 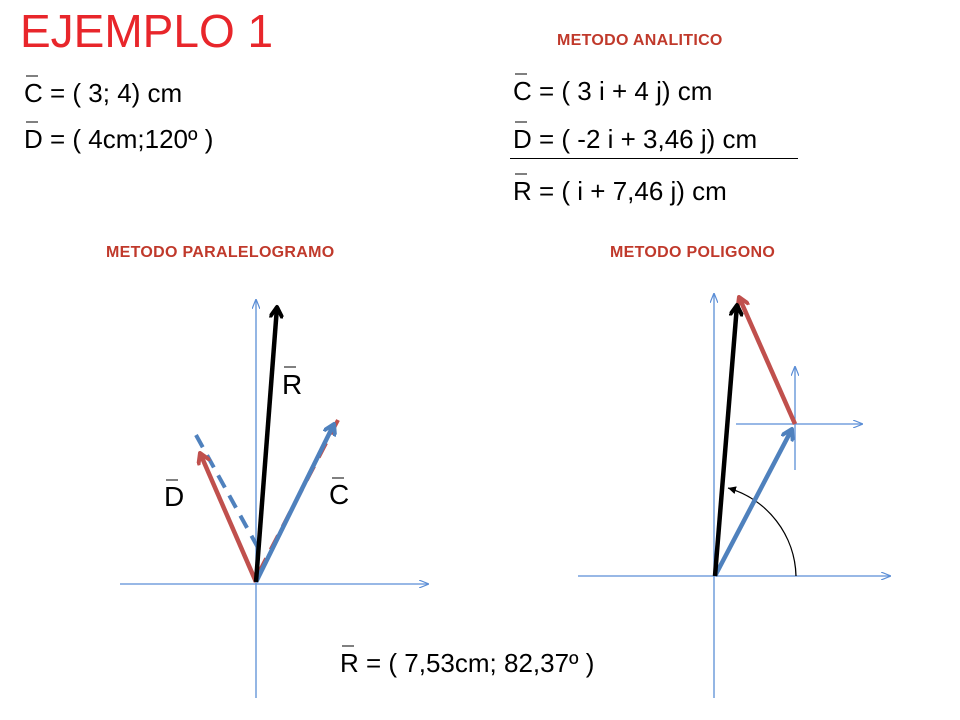 I want to click on dashed-d-translated, so click(x=296, y=500).